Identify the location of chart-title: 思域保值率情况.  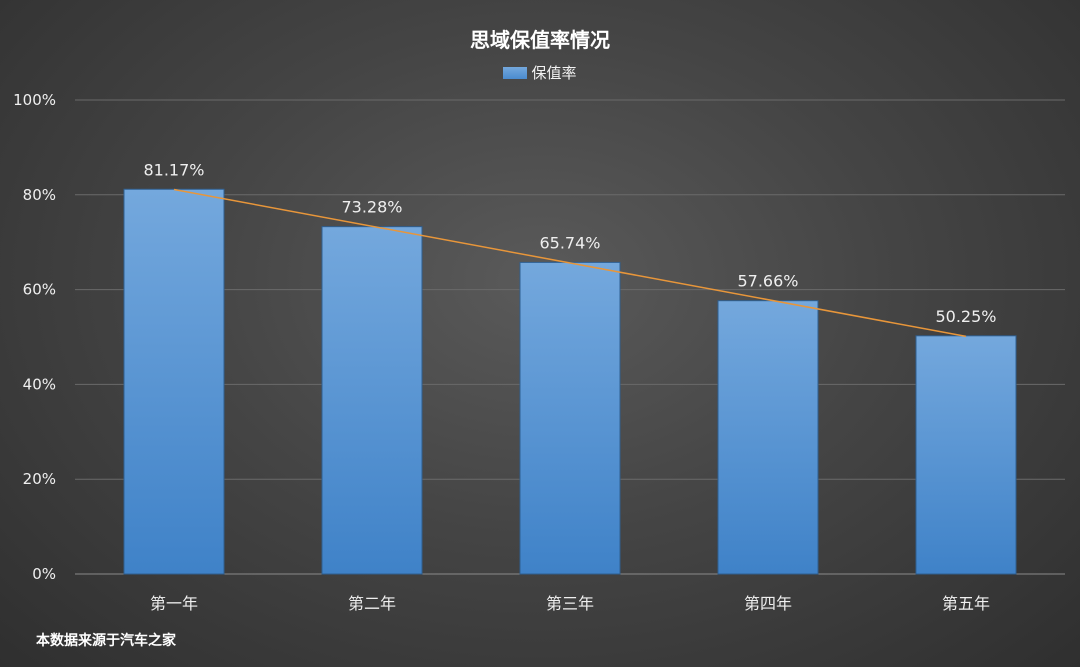
(540, 40).